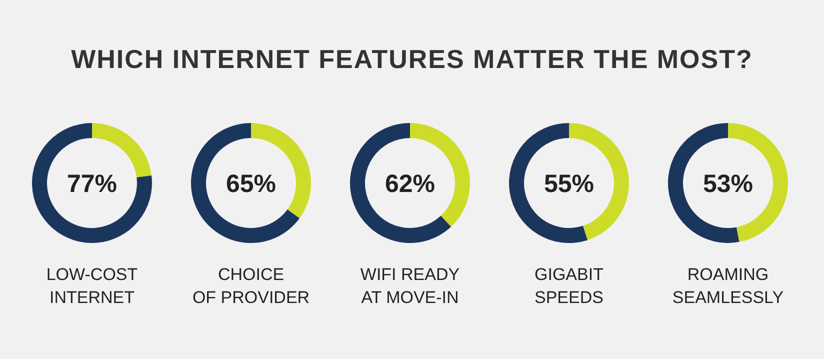 This screenshot has width=824, height=359. Describe the element at coordinates (251, 286) in the screenshot. I see `text: CHOICE OF PROVIDER` at that location.